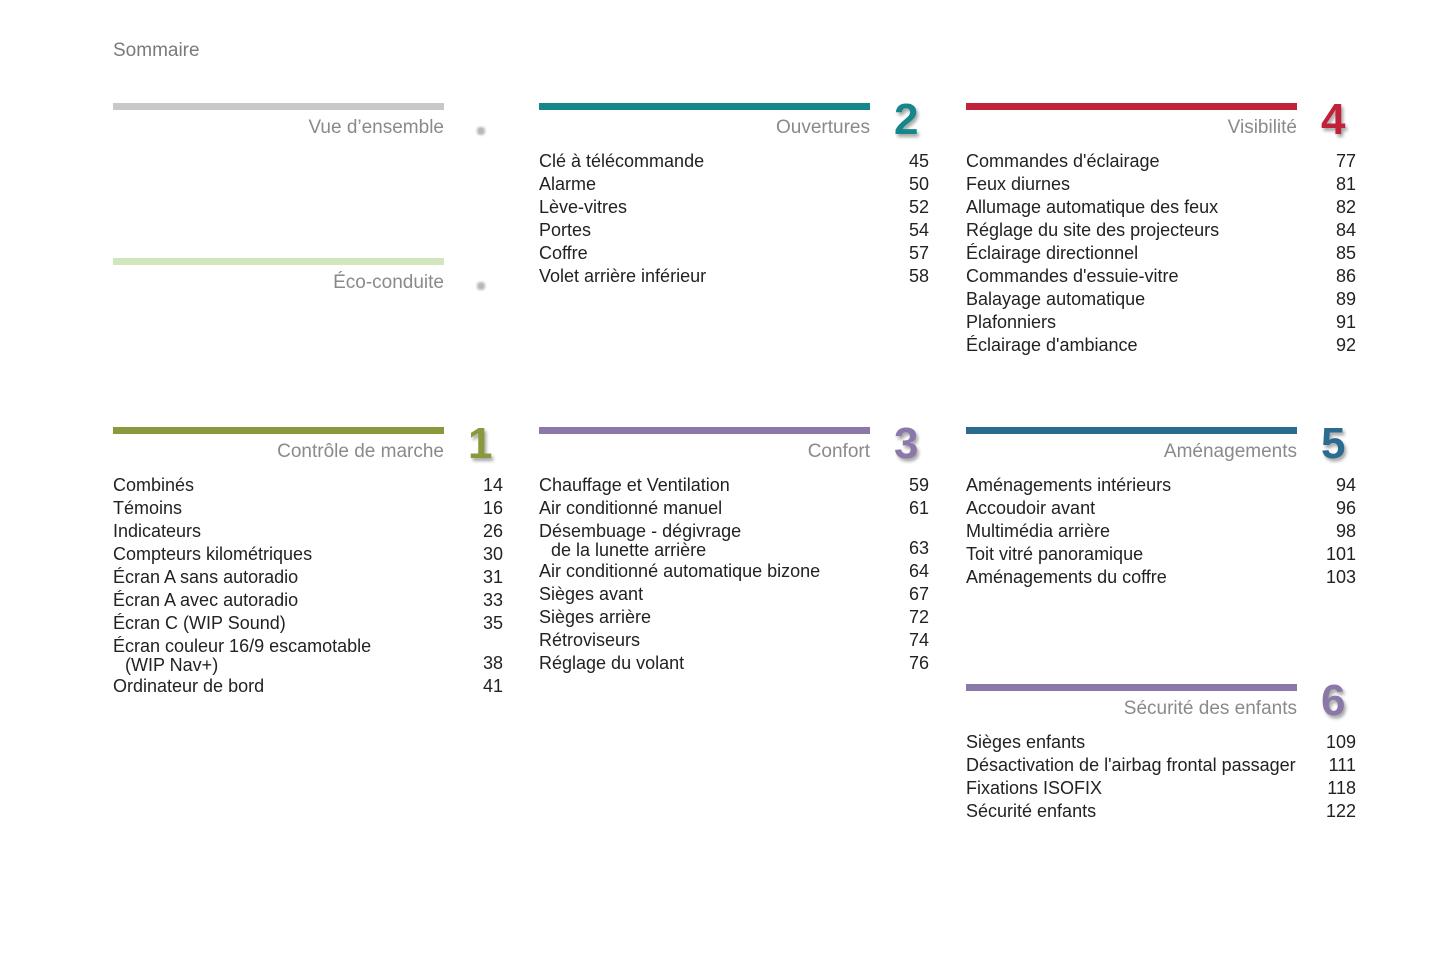 The width and height of the screenshot is (1445, 964). What do you see at coordinates (308, 686) in the screenshot?
I see `toc-entry: Ordinateur de bord 41` at bounding box center [308, 686].